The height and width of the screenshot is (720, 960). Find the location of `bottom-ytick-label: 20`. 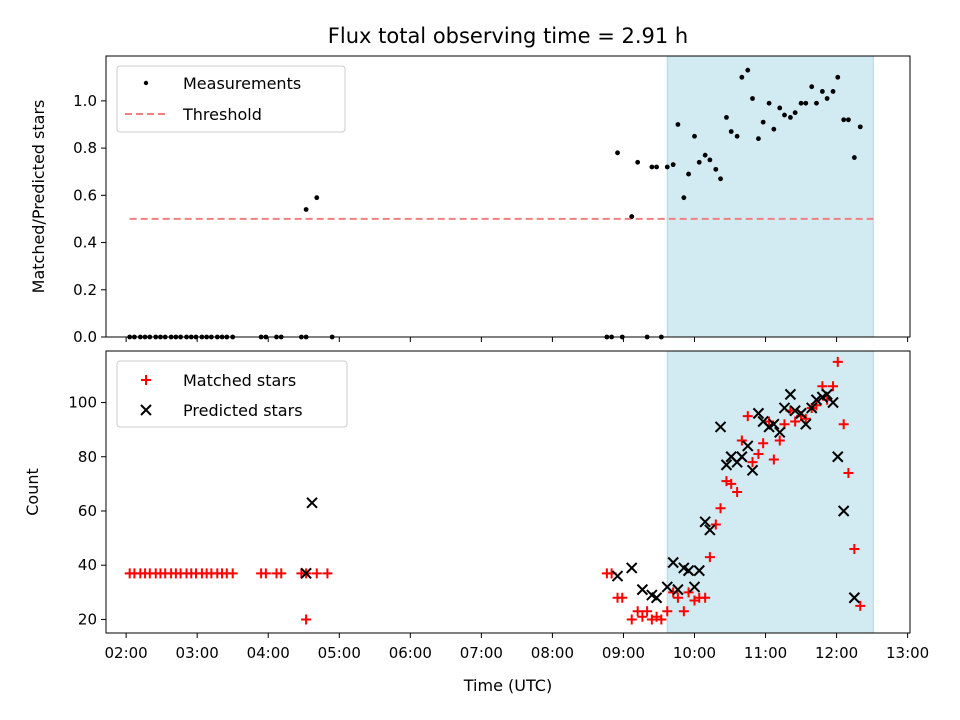

bottom-ytick-label: 20 is located at coordinates (87, 619).